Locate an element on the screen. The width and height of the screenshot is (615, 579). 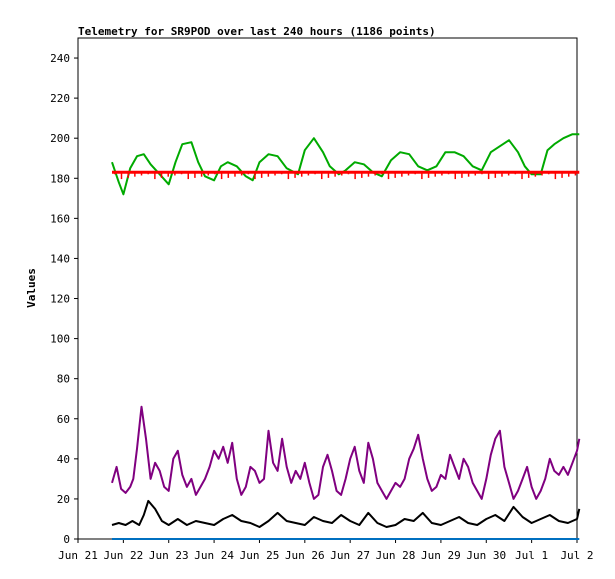
y-tick-label: 60 is located at coordinates (63, 419).